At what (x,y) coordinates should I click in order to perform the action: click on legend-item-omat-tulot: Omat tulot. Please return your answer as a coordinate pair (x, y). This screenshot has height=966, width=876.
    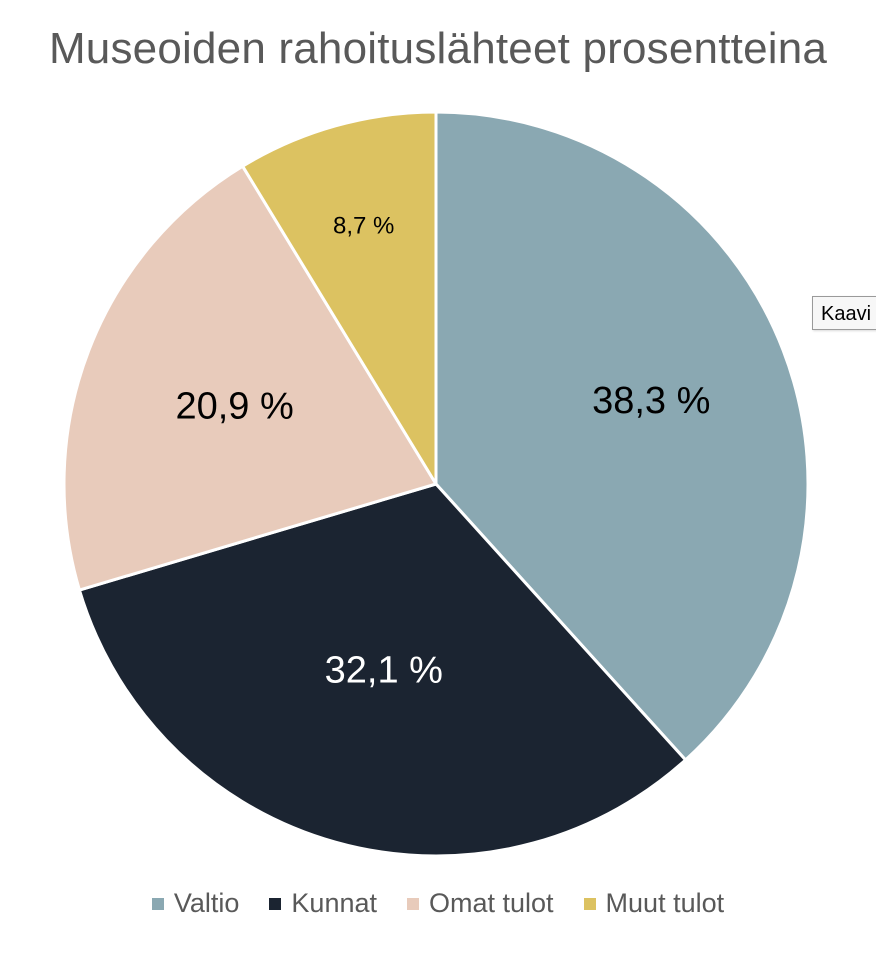
    Looking at the image, I should click on (480, 903).